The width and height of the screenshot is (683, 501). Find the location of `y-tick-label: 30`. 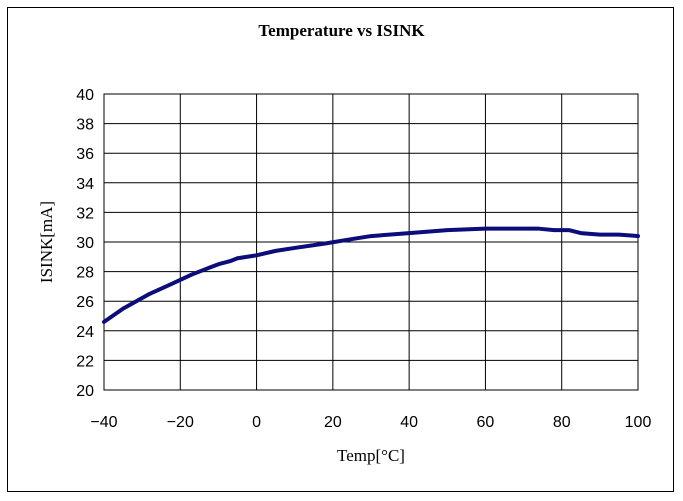

y-tick-label: 30 is located at coordinates (85, 243).